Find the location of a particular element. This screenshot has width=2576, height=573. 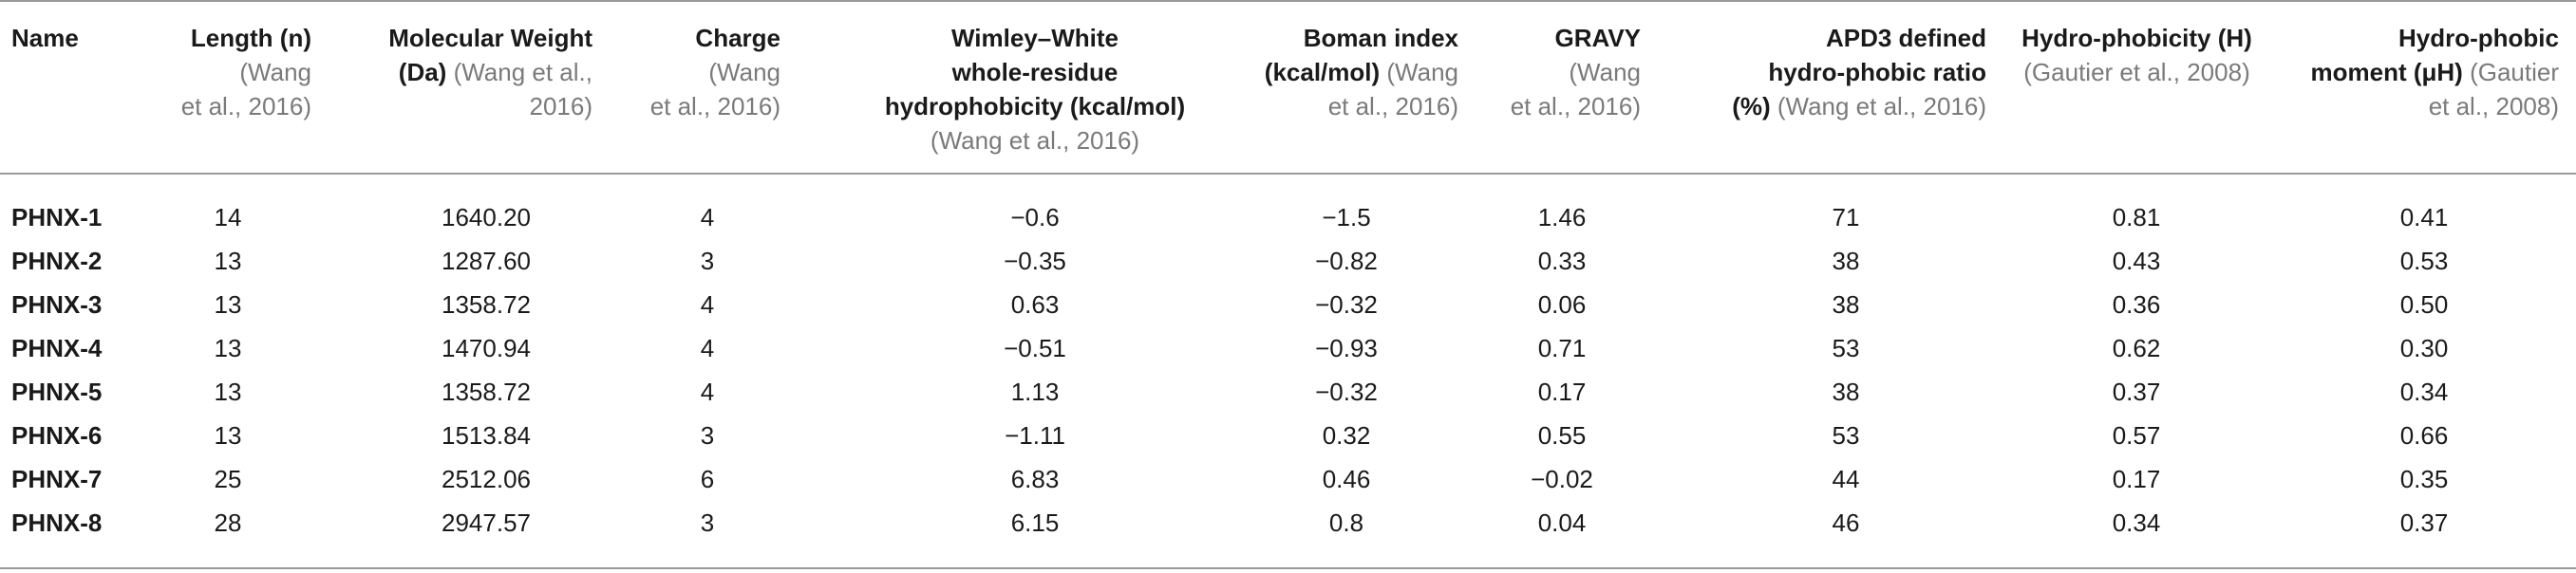

cell-hydrophobic-moment: 0.30 is located at coordinates (2424, 348).